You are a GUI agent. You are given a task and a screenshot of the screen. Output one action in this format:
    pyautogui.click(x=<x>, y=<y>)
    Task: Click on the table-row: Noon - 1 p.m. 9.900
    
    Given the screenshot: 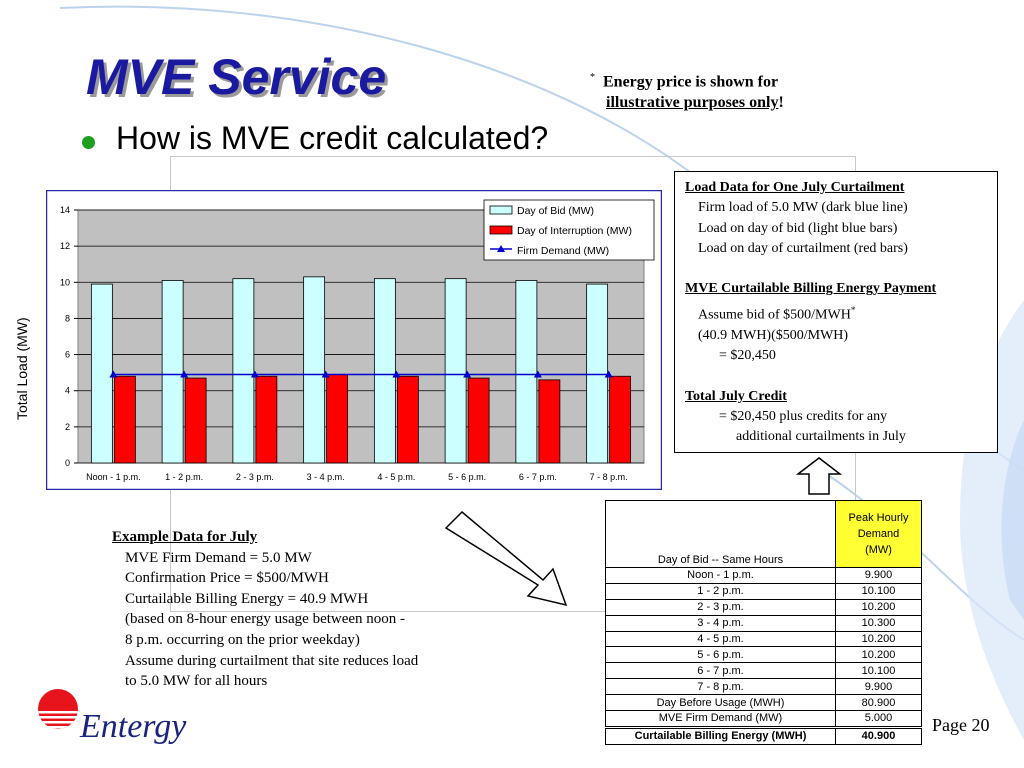 What is the action you would take?
    pyautogui.click(x=763, y=575)
    